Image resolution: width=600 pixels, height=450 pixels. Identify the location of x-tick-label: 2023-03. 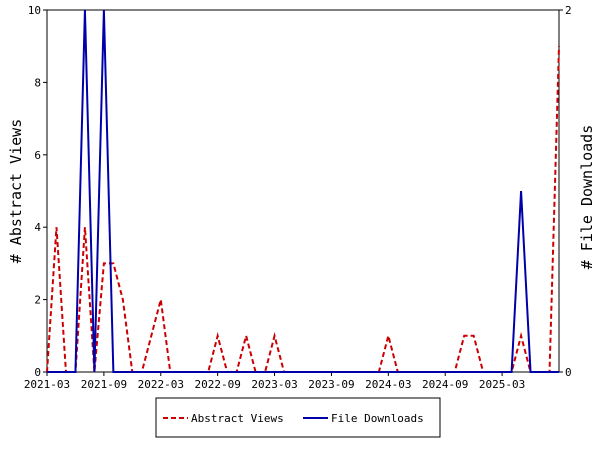
(274, 384).